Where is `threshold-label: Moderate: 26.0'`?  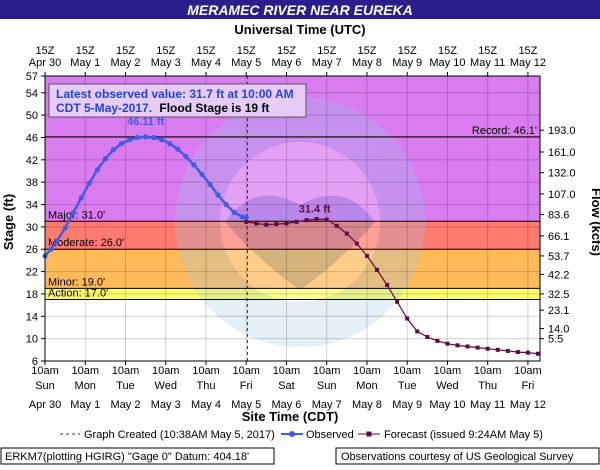
threshold-label: Moderate: 26.0' is located at coordinates (86, 243).